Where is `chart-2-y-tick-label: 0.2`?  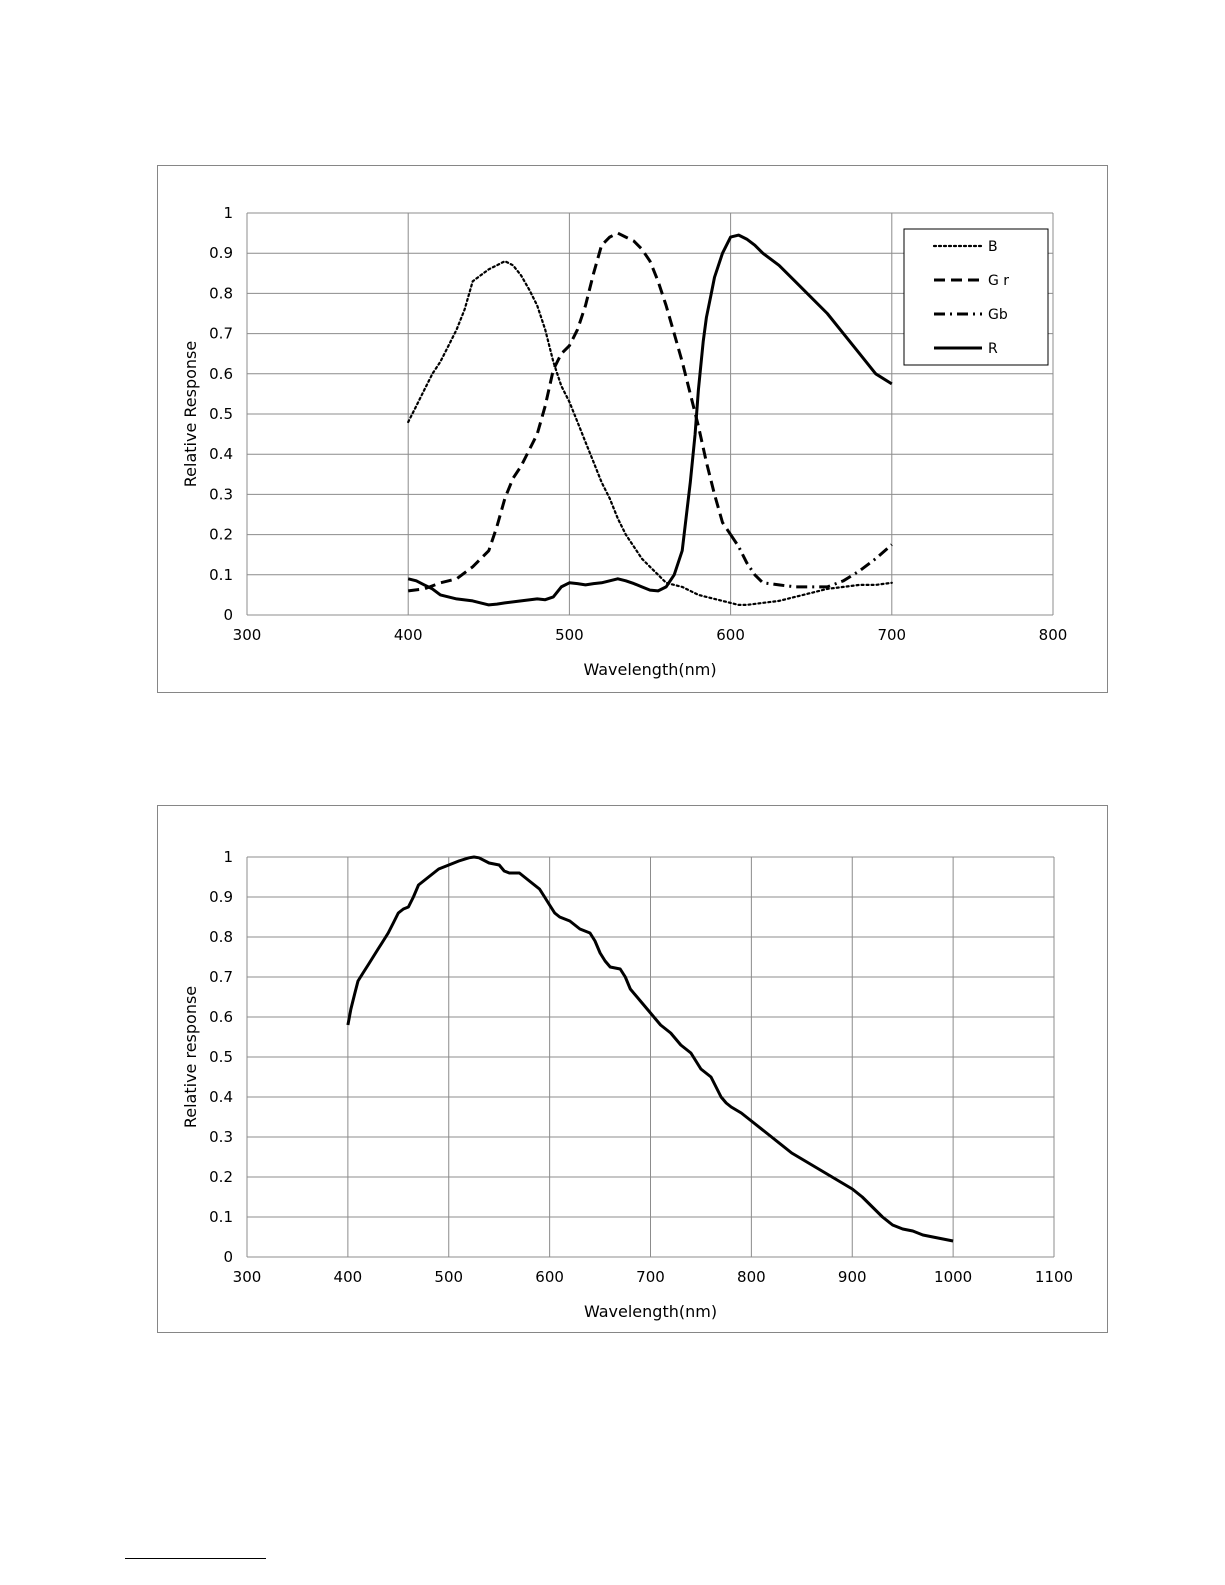
chart-2-y-tick-label: 0.2 is located at coordinates (221, 1177).